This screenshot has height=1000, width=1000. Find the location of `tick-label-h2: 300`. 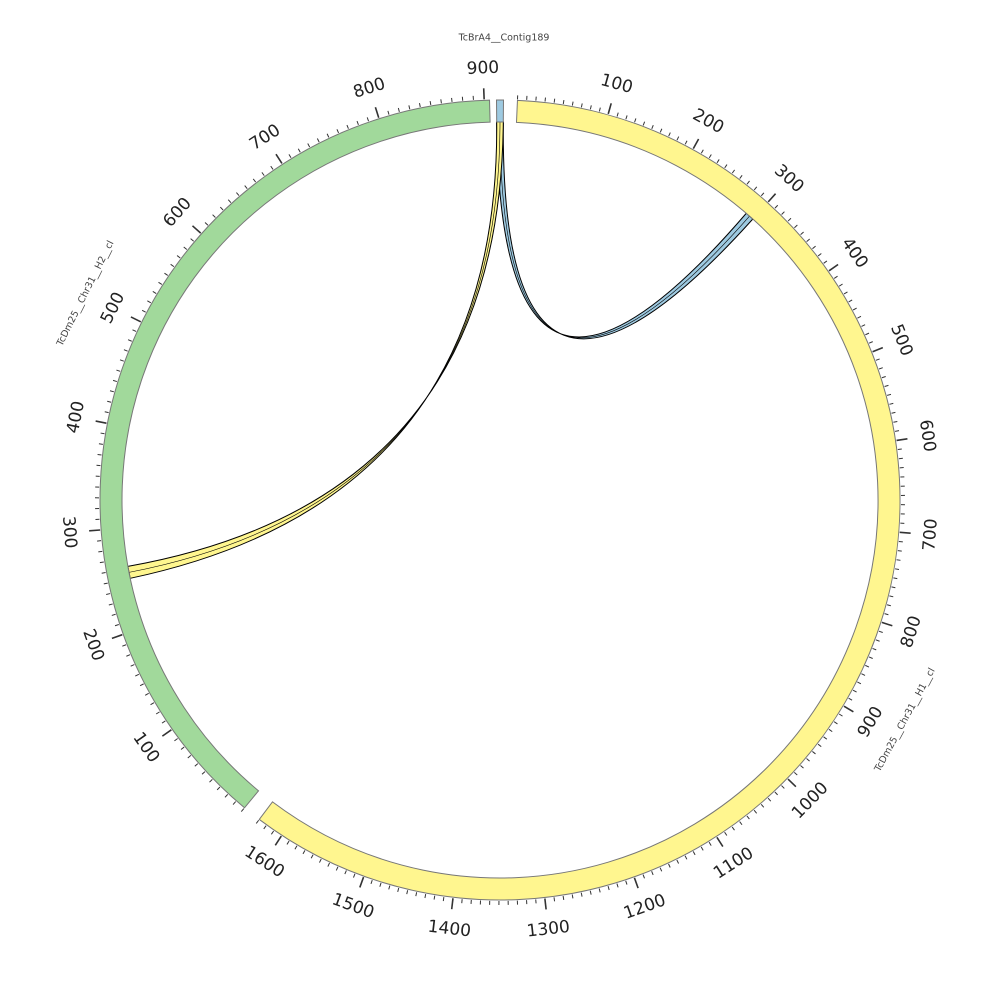

tick-label-h2: 300 is located at coordinates (69, 532).